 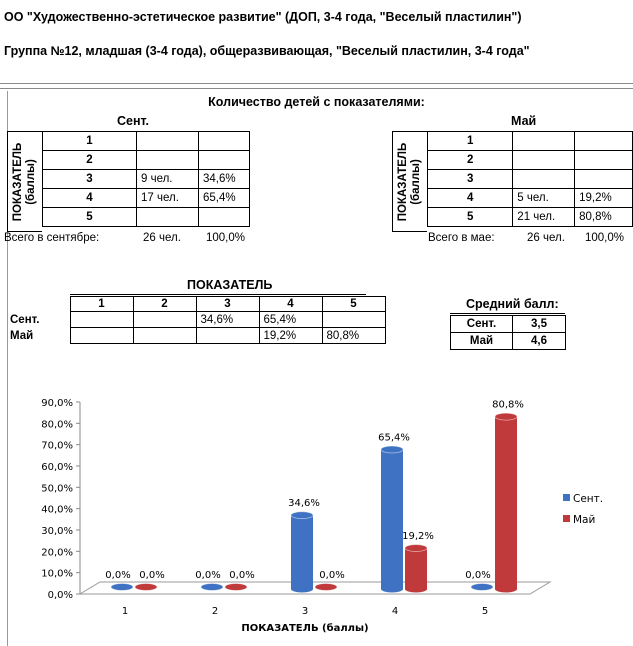 I want to click on x-axis-label: ПОКАЗАТЕЛЬ (баллы), so click(x=304, y=628).